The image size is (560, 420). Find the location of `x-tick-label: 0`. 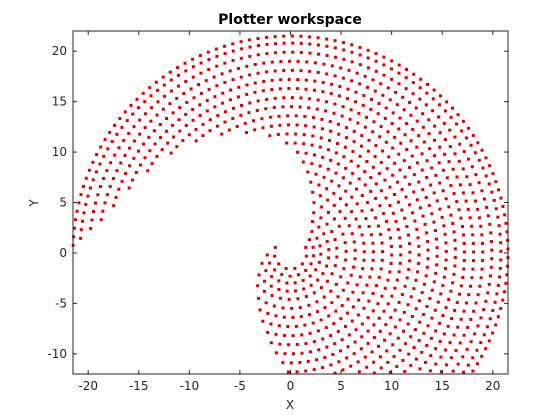

x-tick-label: 0 is located at coordinates (291, 386).